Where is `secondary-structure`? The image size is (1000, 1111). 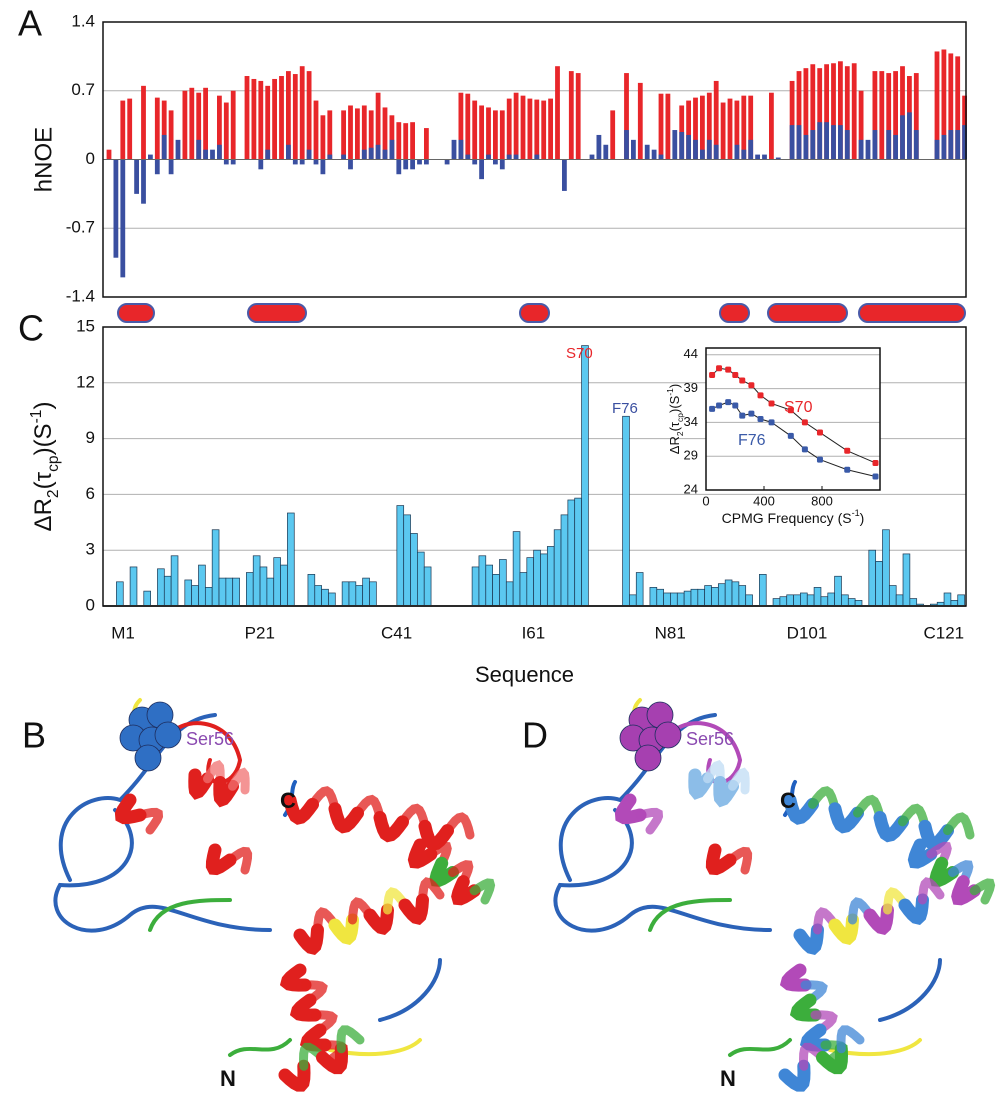
secondary-structure is located at coordinates (541, 313).